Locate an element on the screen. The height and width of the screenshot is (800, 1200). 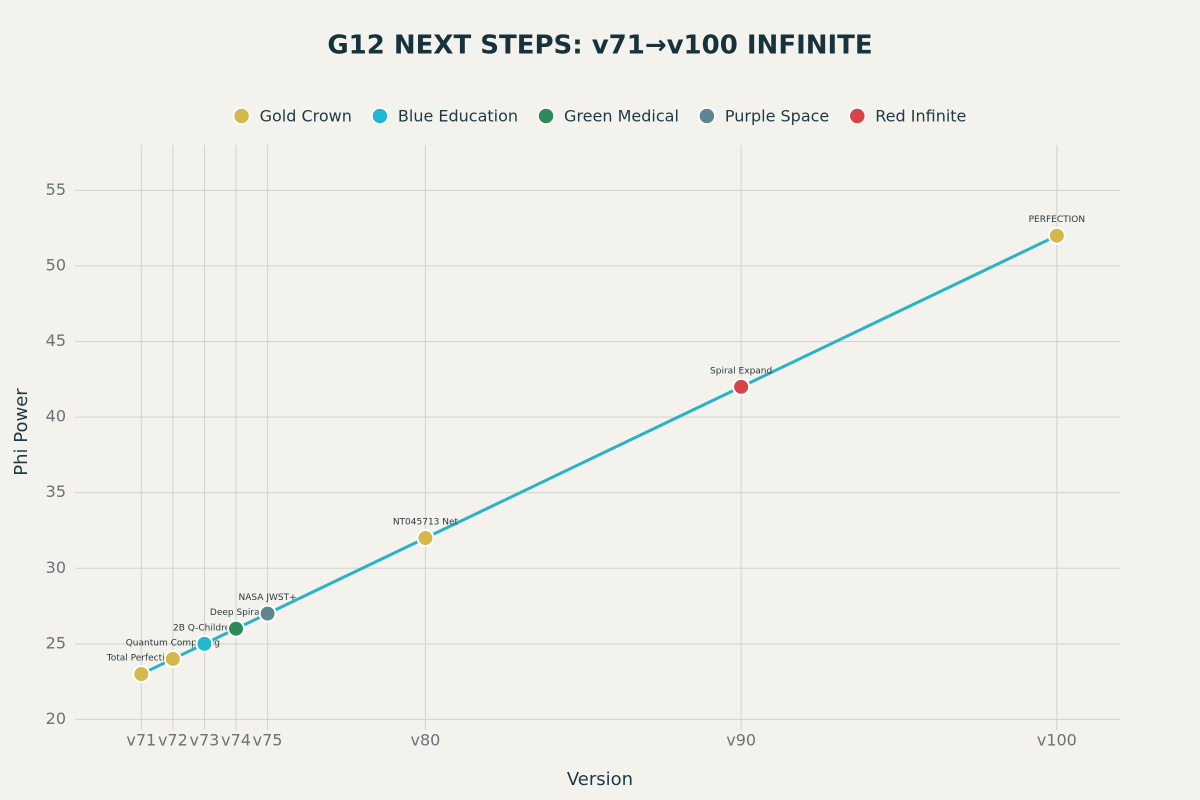
legend-item: Purple Space is located at coordinates (763, 116).